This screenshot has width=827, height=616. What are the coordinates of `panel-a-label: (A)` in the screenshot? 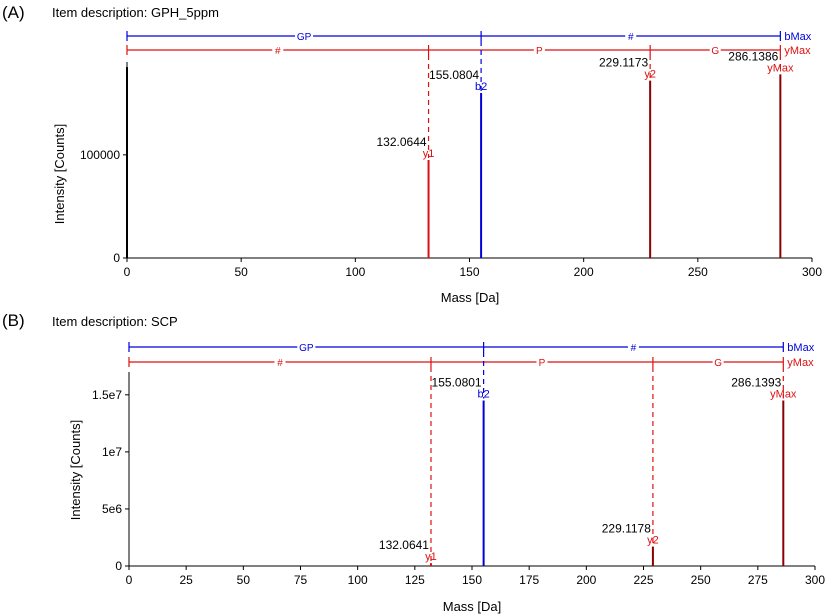 It's located at (13, 12).